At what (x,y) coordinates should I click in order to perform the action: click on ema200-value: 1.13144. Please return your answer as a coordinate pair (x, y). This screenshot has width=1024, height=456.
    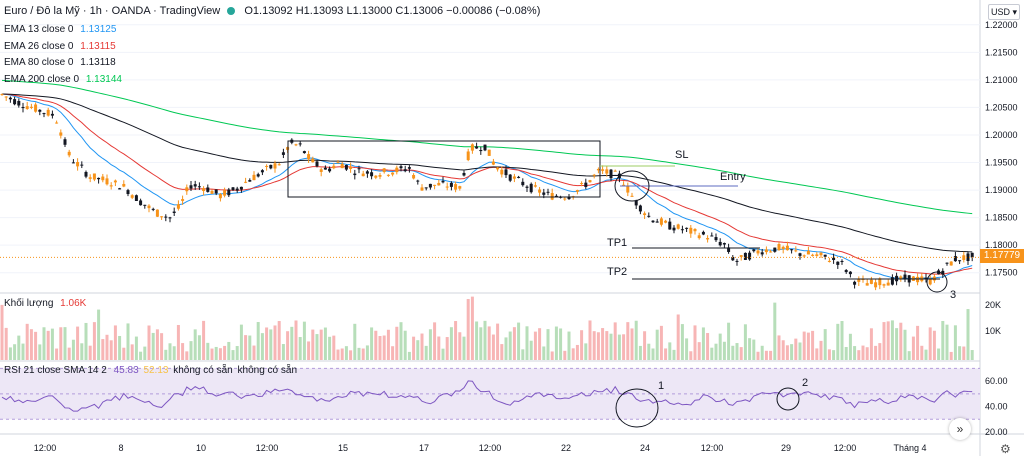
    Looking at the image, I should click on (103, 79).